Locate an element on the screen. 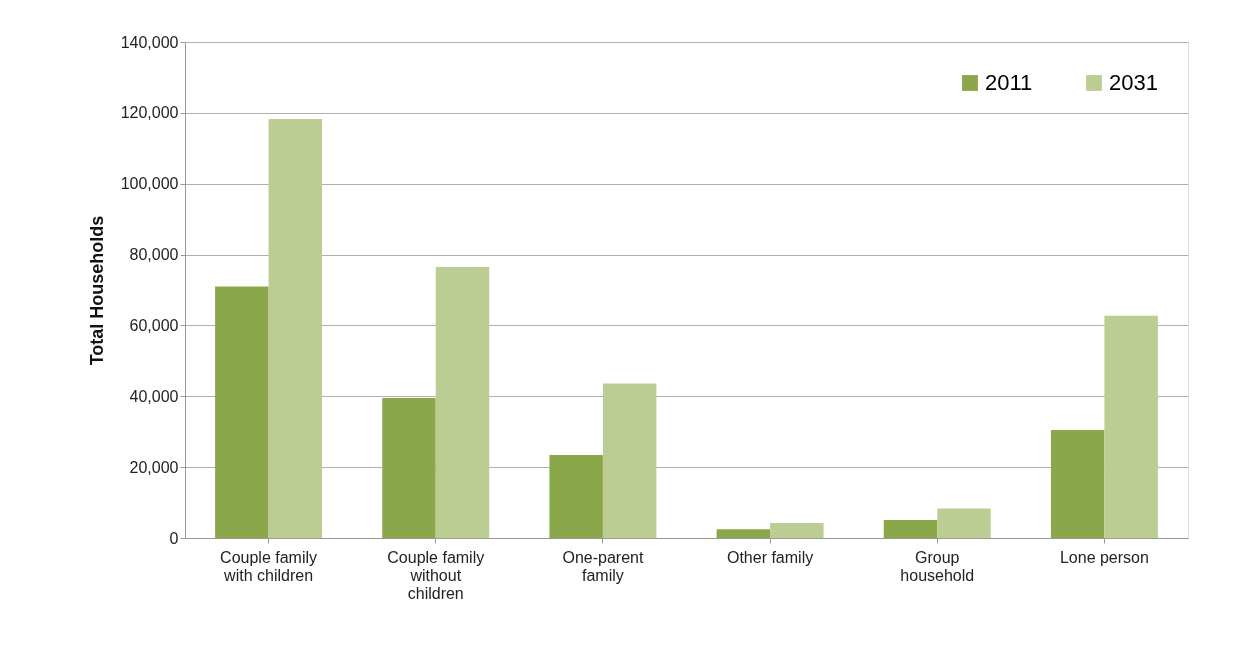  x-tick-label: Couple family with children is located at coordinates (269, 566).